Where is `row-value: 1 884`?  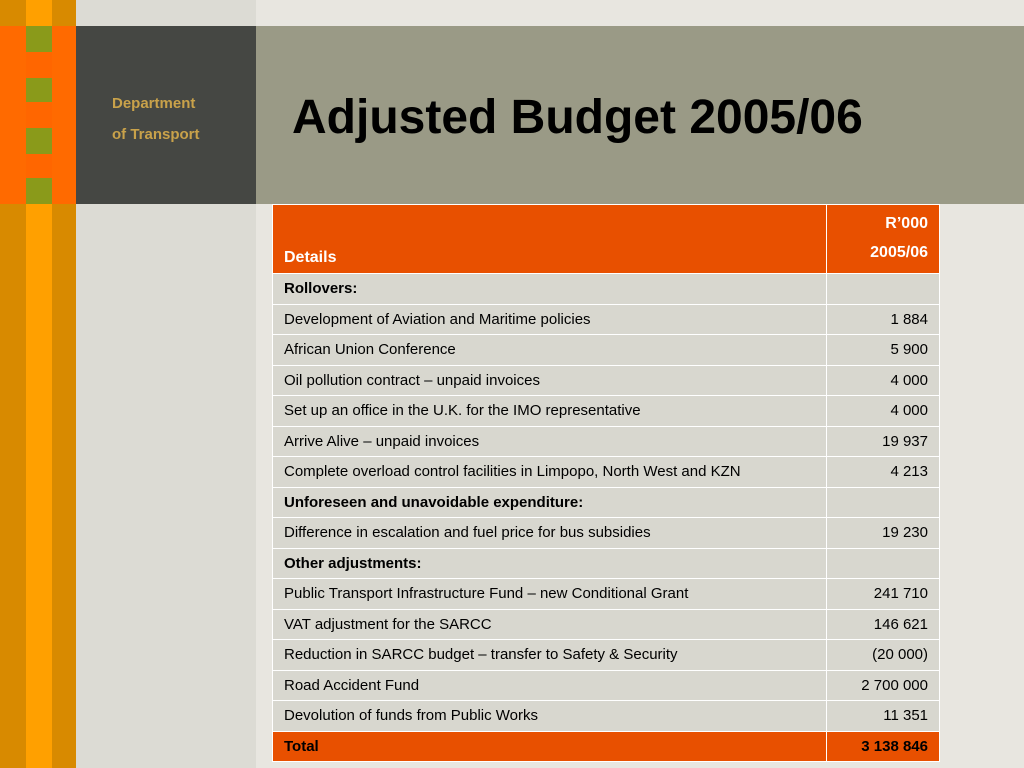 row-value: 1 884 is located at coordinates (883, 319).